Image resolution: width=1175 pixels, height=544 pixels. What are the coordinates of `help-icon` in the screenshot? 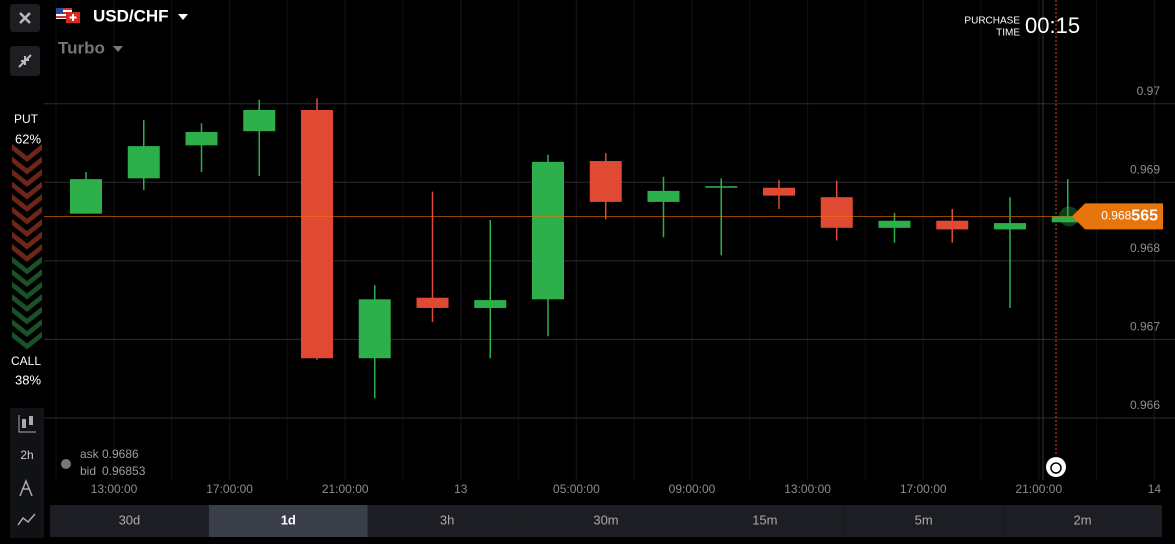 It's located at (66, 464).